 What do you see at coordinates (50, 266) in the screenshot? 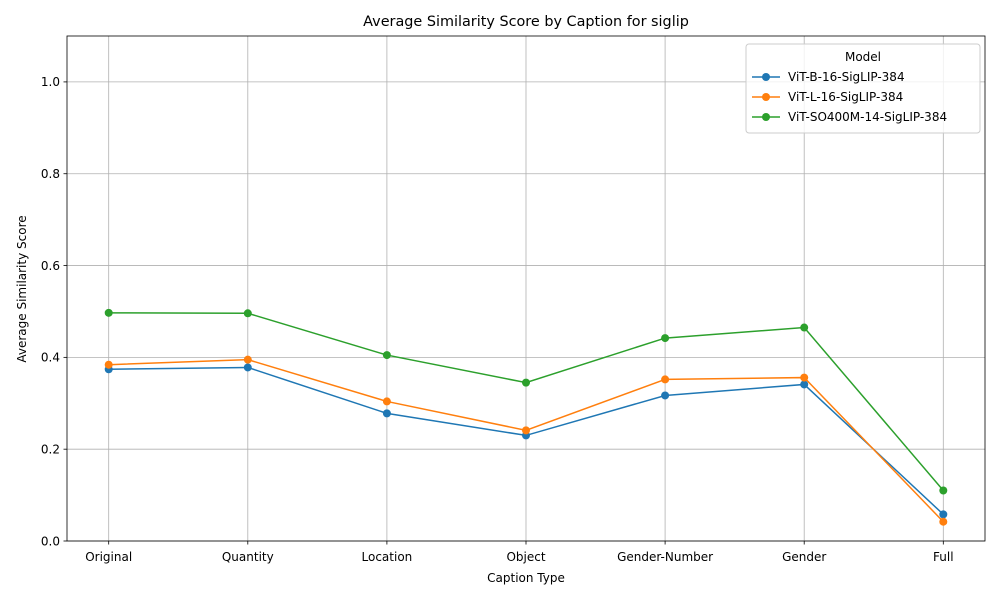
I see `y-tick-label: 0.6` at bounding box center [50, 266].